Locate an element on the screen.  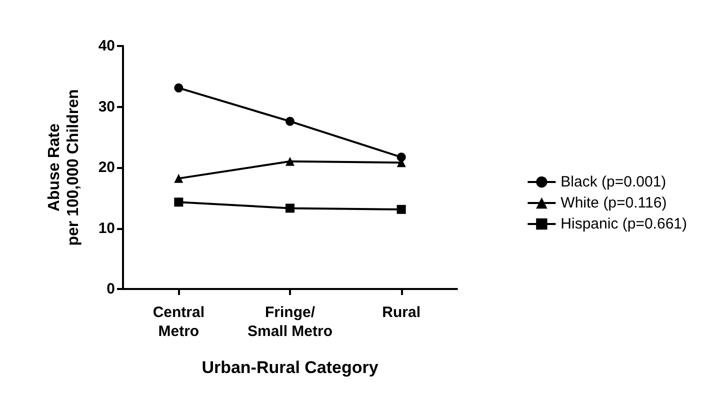
y-tick-label: 40 is located at coordinates (106, 46).